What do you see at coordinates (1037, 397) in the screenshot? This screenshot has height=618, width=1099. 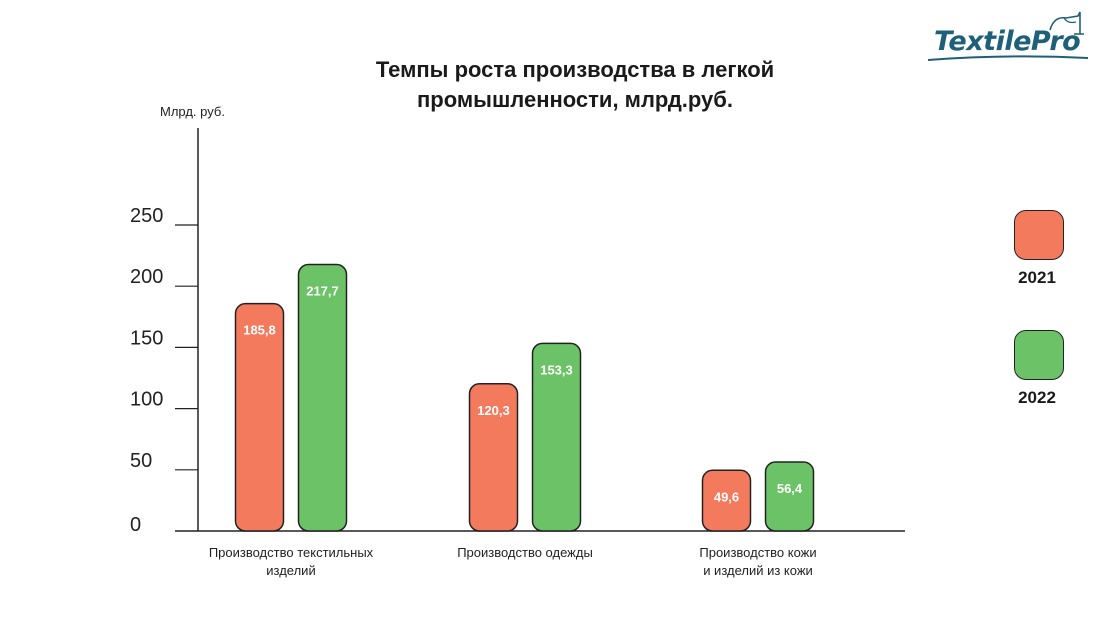 I see `legend-label-2022: 2022` at bounding box center [1037, 397].